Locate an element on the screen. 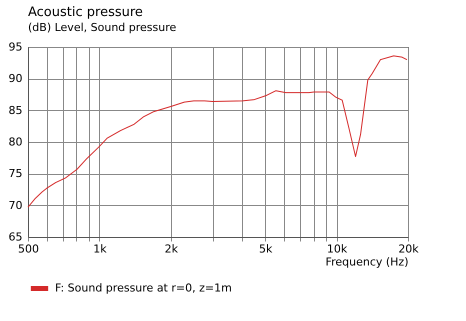 This screenshot has width=466, height=321. y-tick-label: 80 is located at coordinates (15, 142).